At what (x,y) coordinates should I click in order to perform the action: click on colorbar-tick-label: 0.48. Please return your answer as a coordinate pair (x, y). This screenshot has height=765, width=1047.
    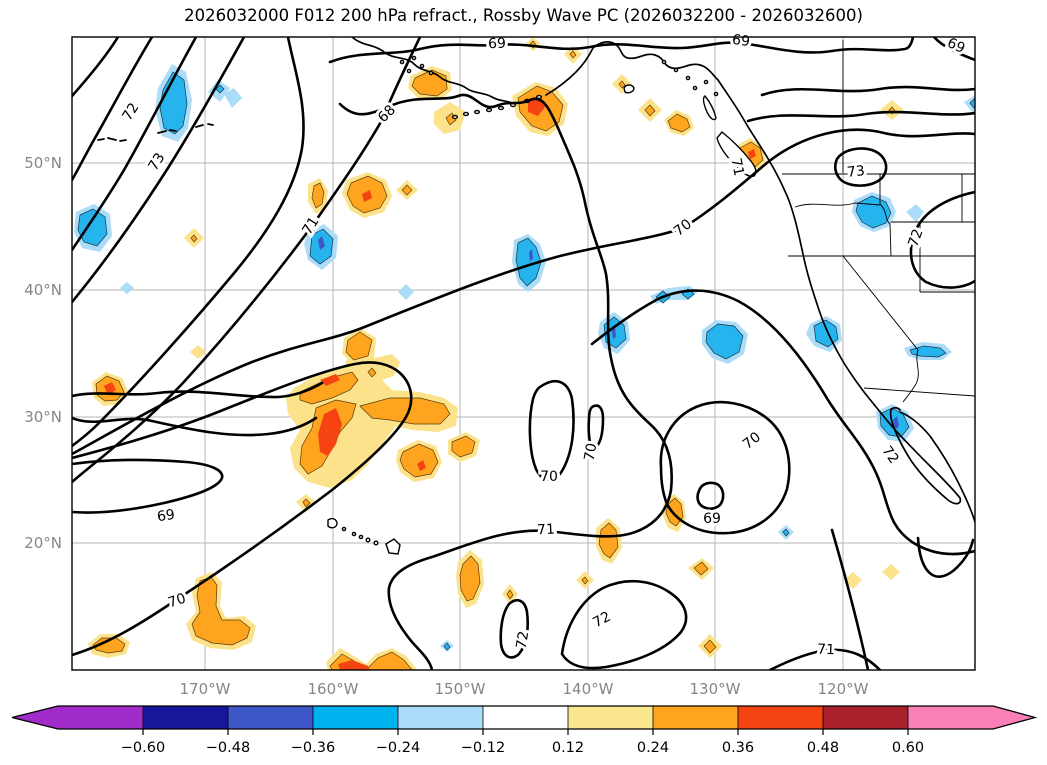
    Looking at the image, I should click on (823, 748).